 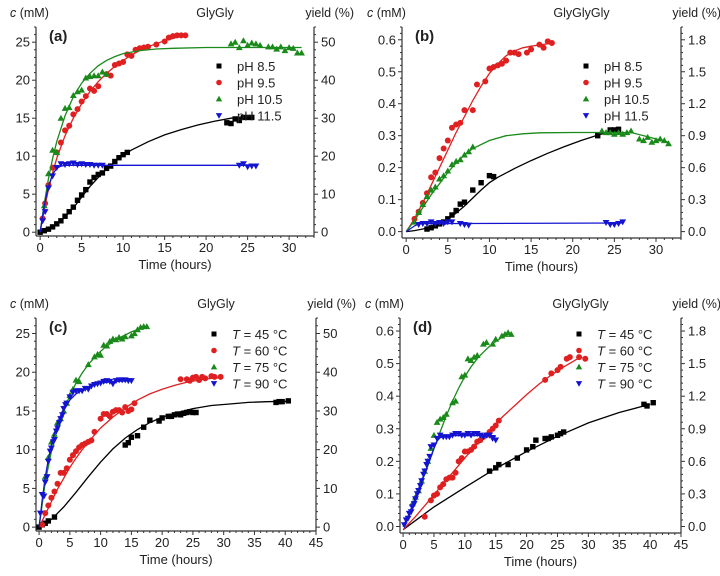 What do you see at coordinates (214, 366) in the screenshot?
I see `legend-marker-triangle-up` at bounding box center [214, 366].